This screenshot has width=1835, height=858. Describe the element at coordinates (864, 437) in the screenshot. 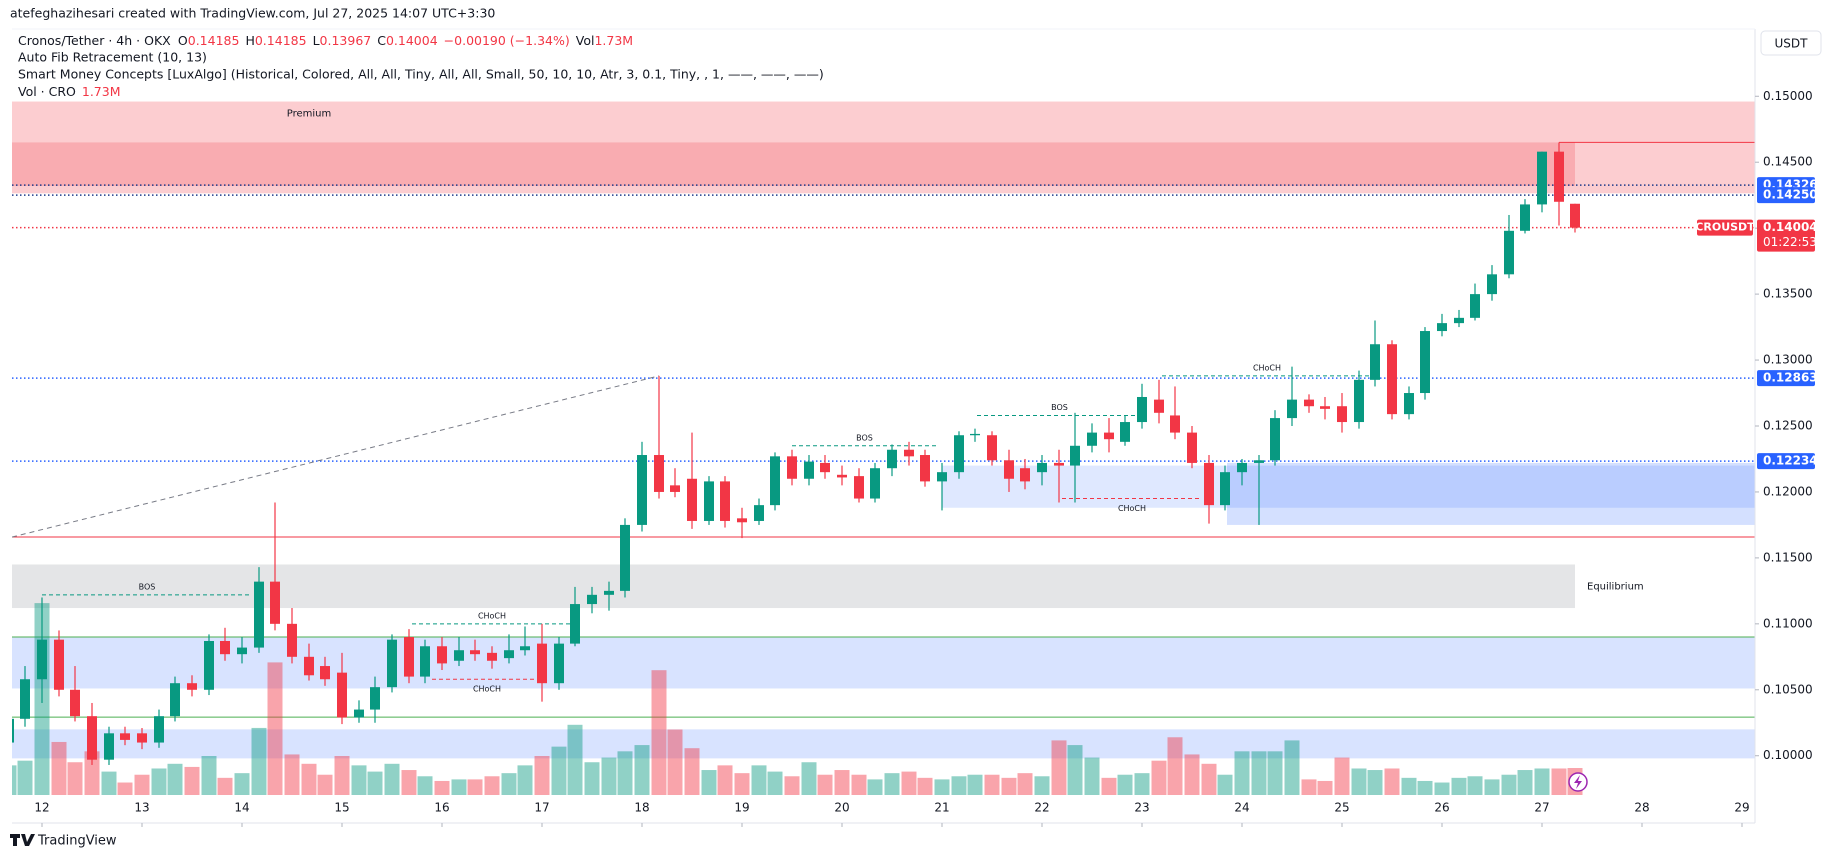

I see `structure-label: BOS` at that location.